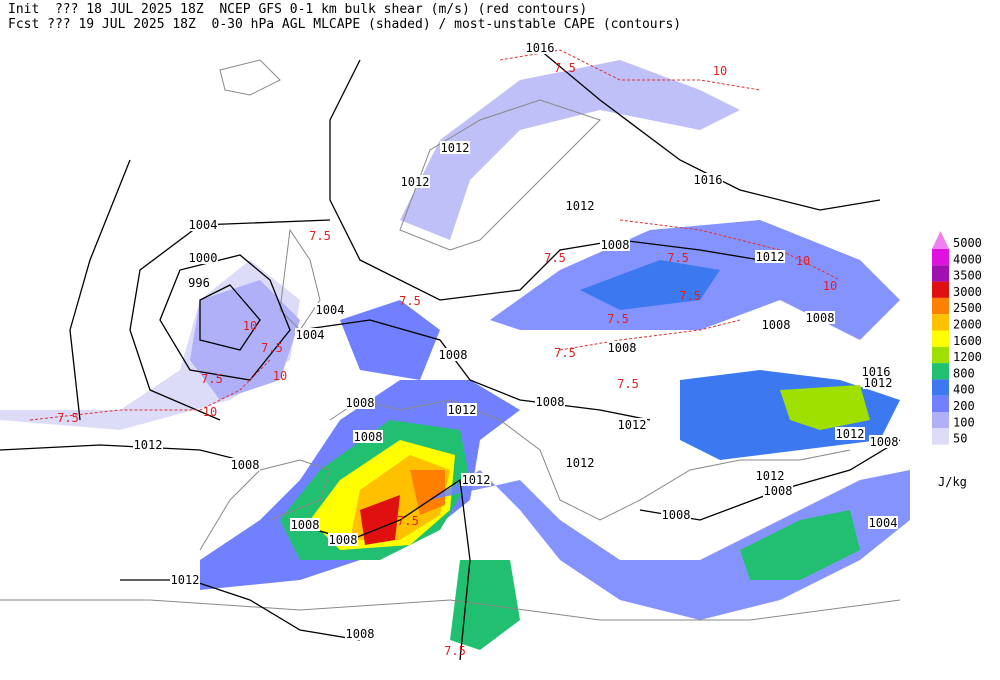  Describe the element at coordinates (967, 292) in the screenshot. I see `legend-label: 3000` at that location.